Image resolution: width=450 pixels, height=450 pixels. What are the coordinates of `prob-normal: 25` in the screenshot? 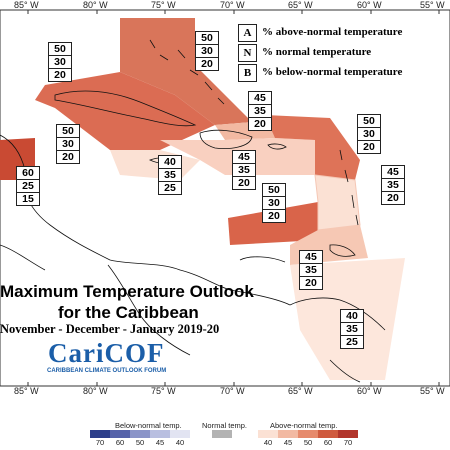 It's located at (28, 186).